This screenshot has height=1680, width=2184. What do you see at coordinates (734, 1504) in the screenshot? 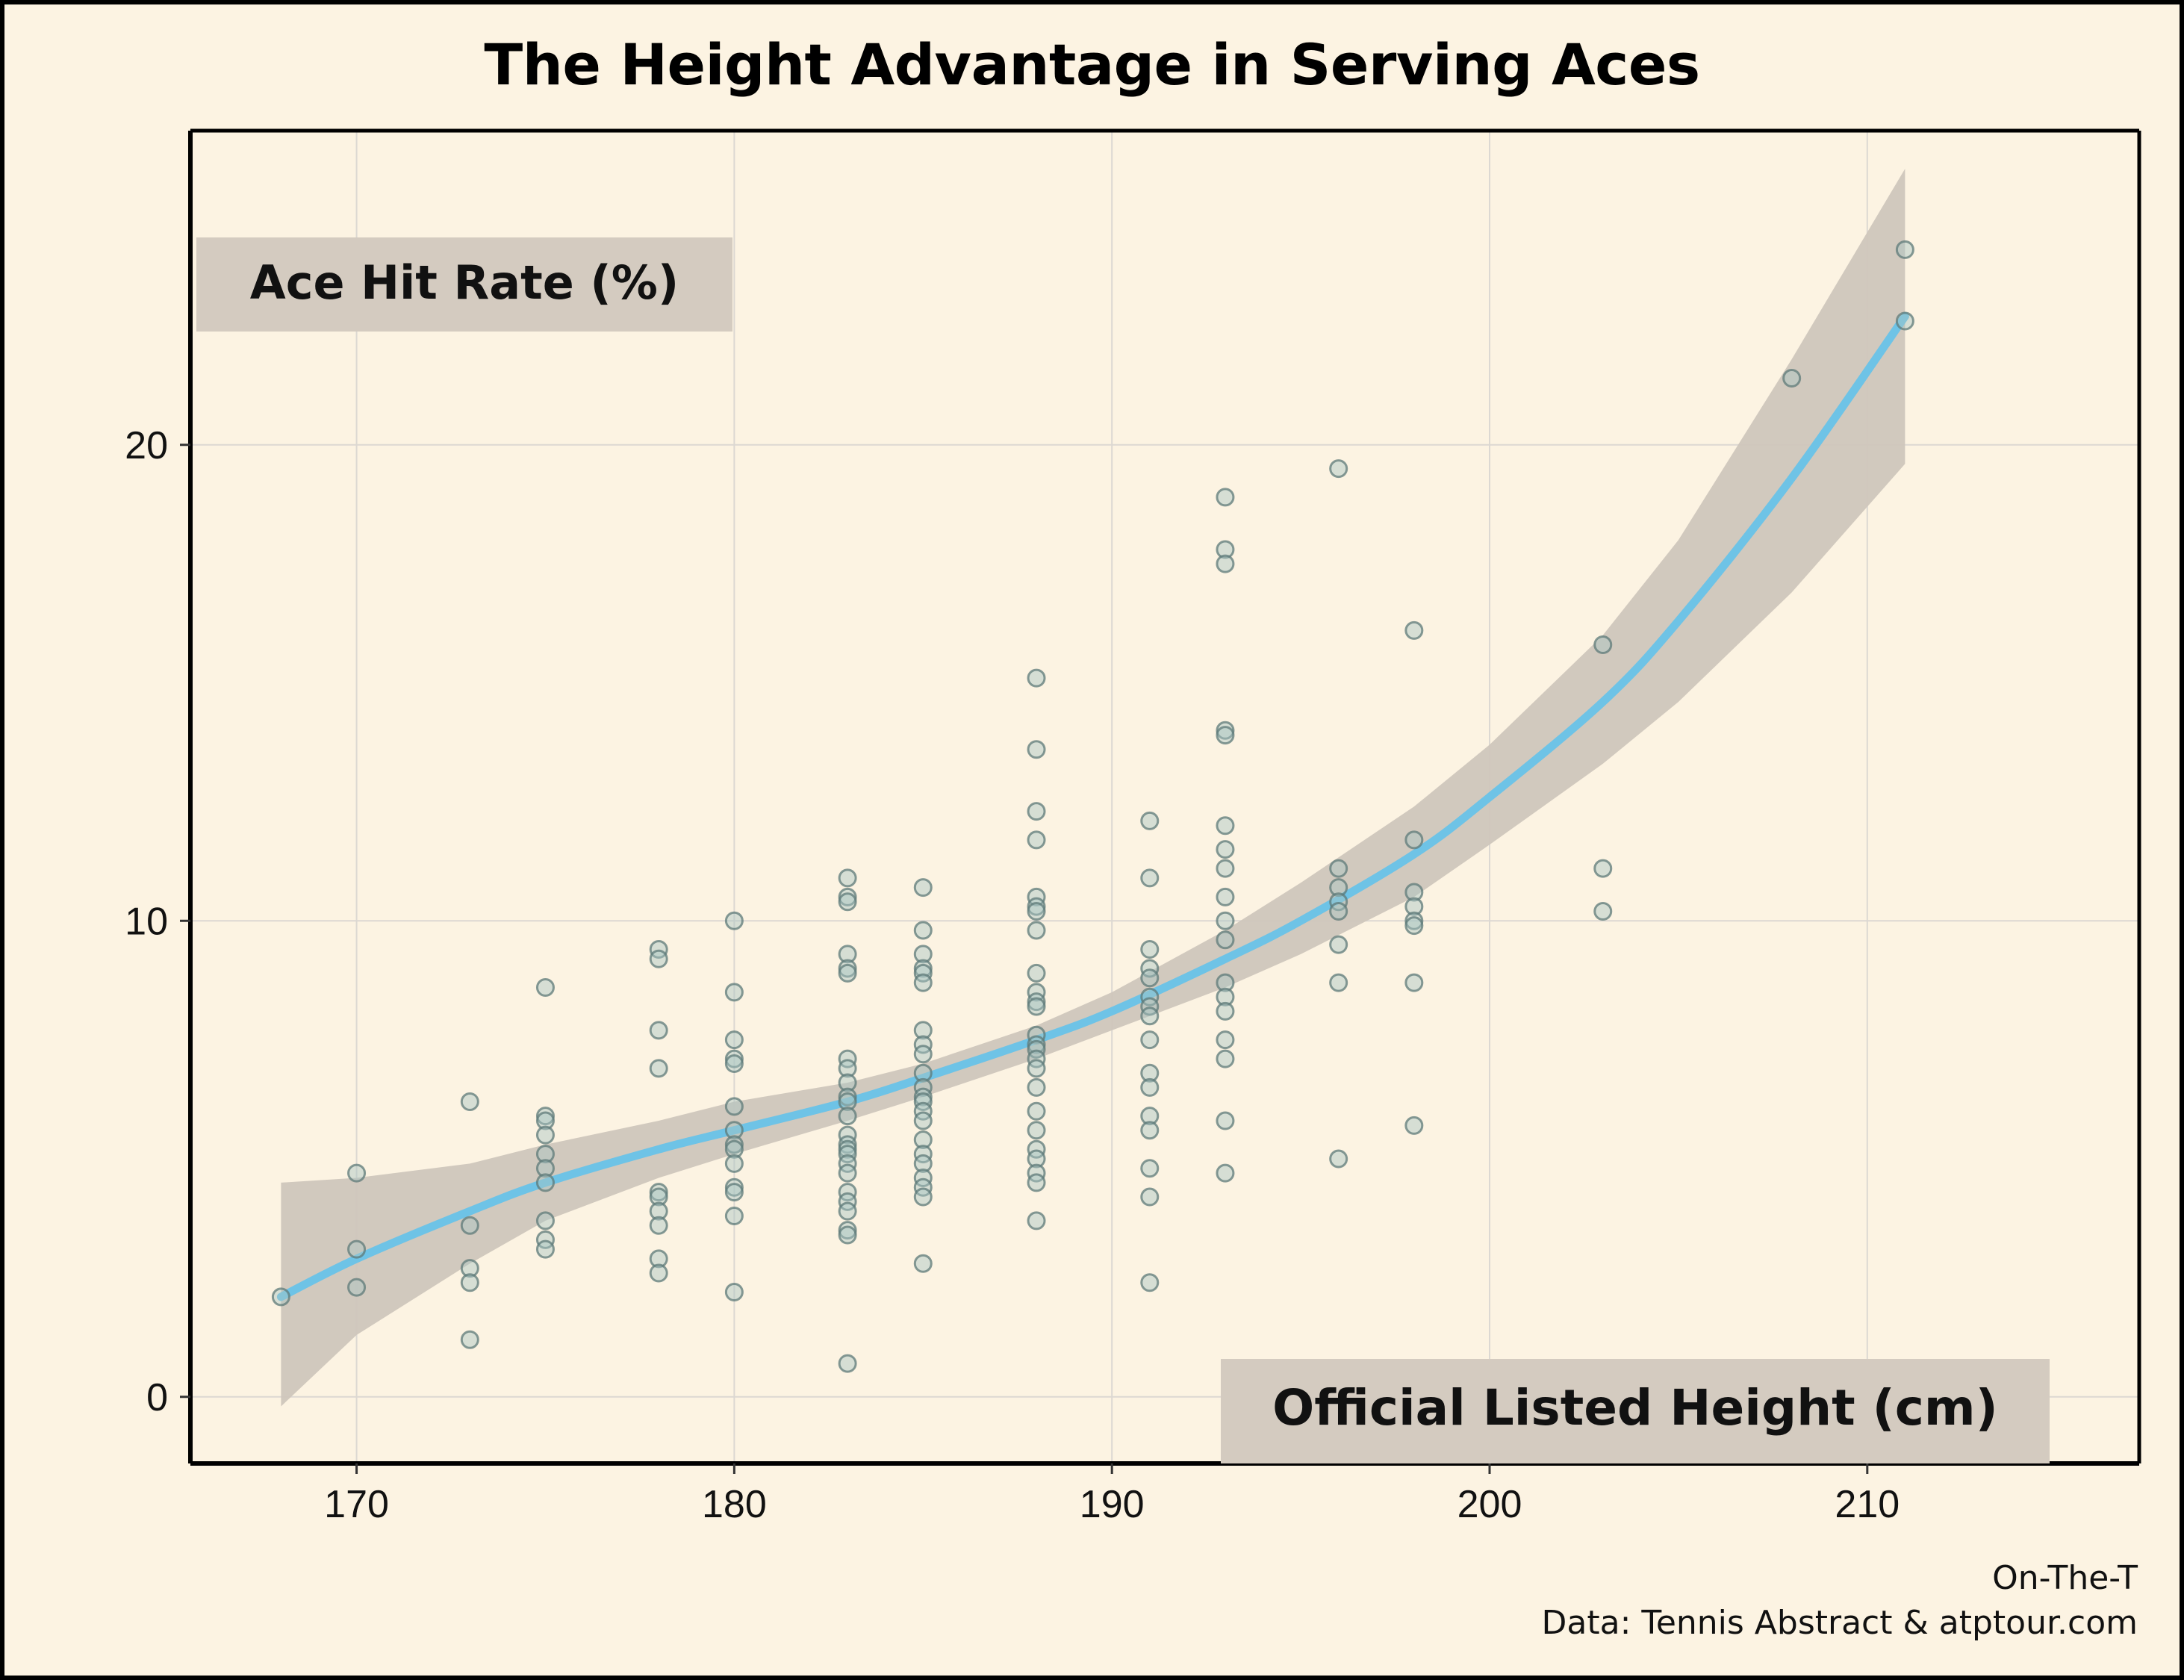
I see `x-tick-label: 180` at bounding box center [734, 1504].